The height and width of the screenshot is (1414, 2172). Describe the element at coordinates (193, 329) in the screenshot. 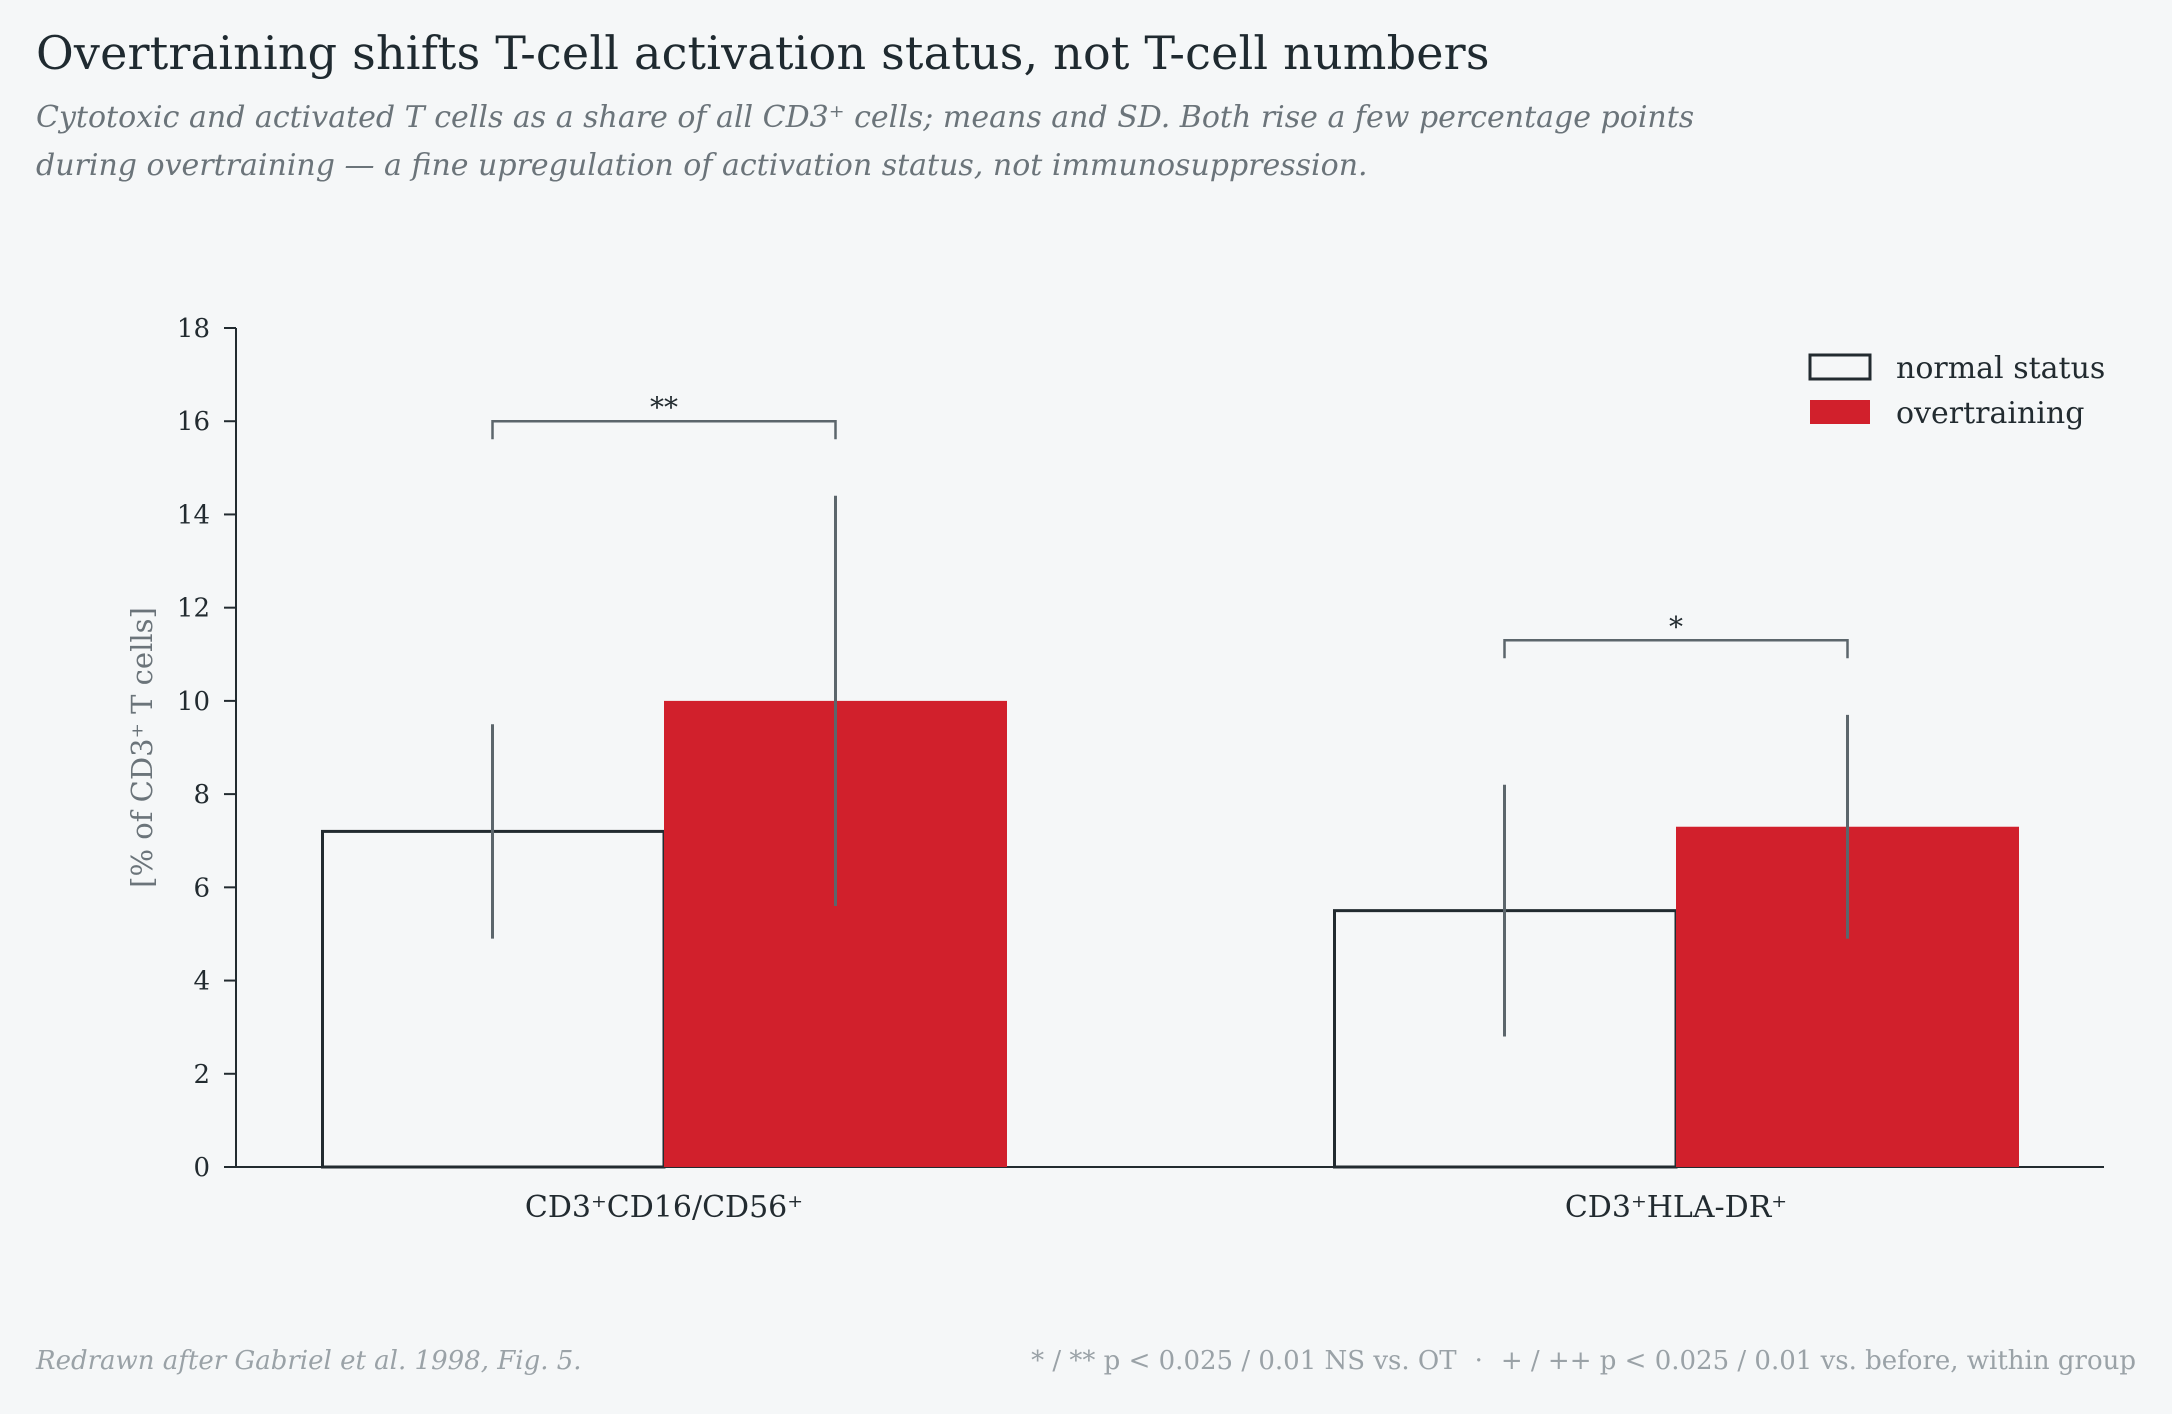

I see `y-tick-label: 18` at that location.